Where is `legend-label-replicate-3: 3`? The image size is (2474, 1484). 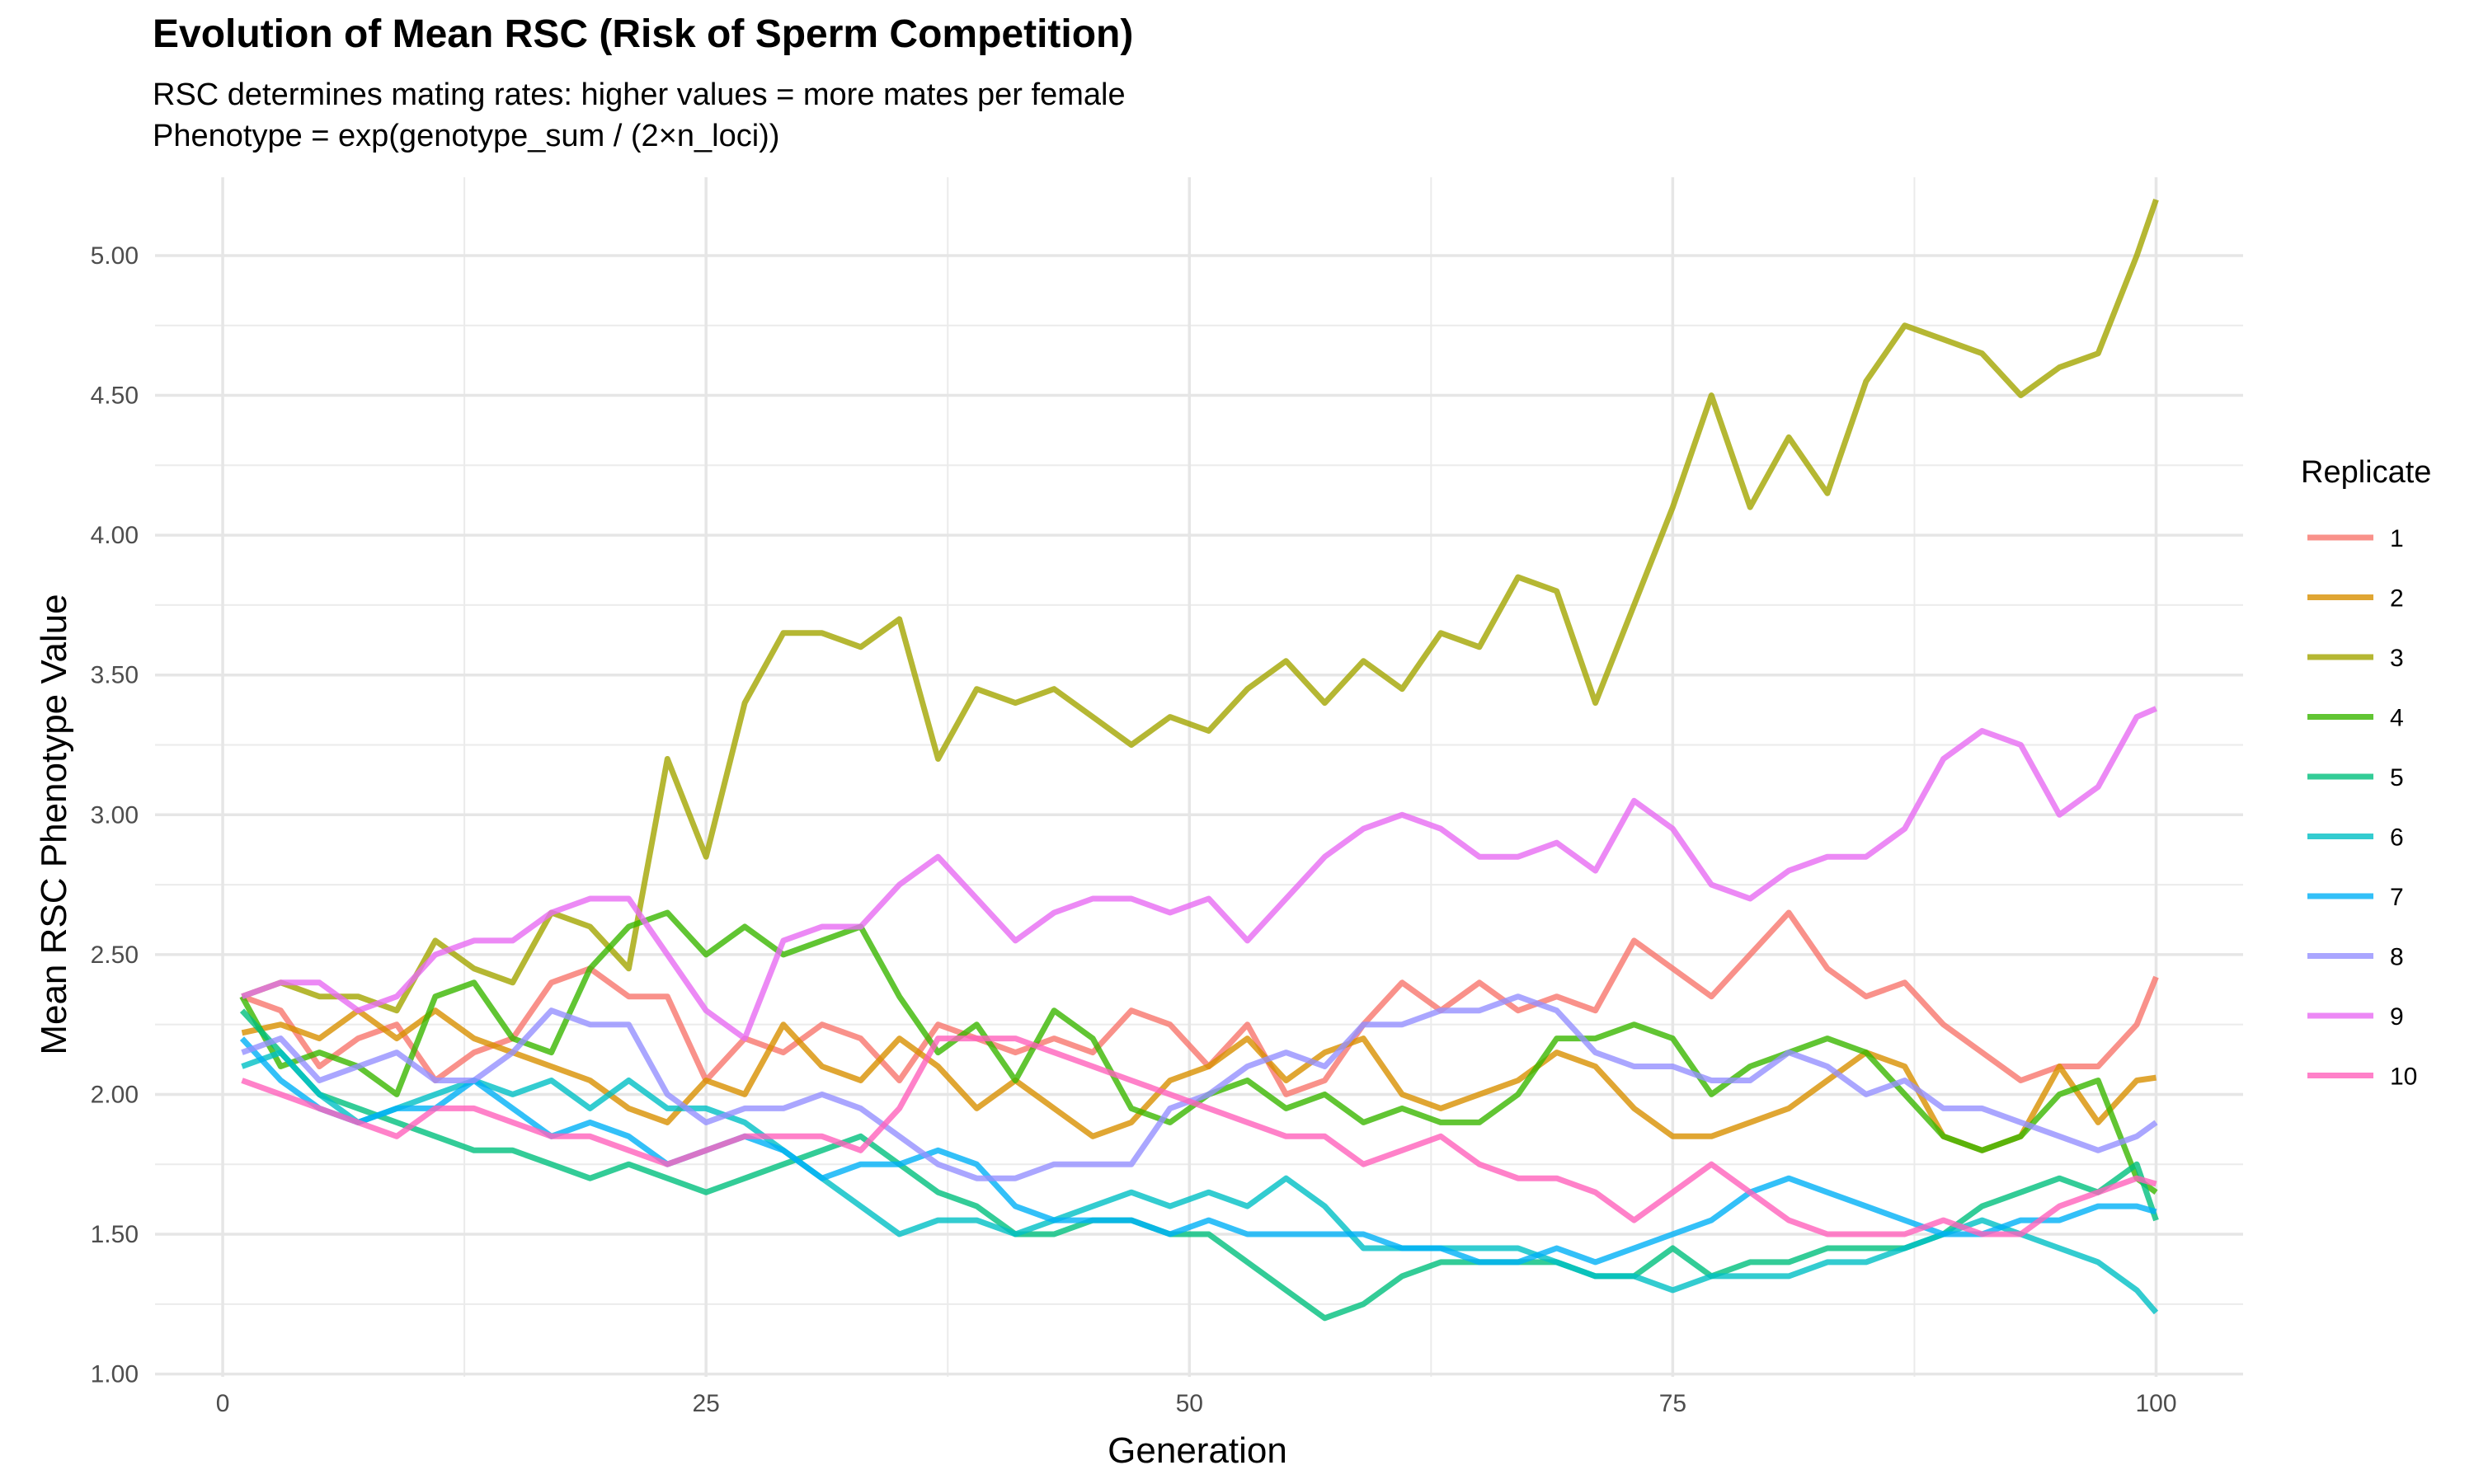 legend-label-replicate-3: 3 is located at coordinates (2397, 658).